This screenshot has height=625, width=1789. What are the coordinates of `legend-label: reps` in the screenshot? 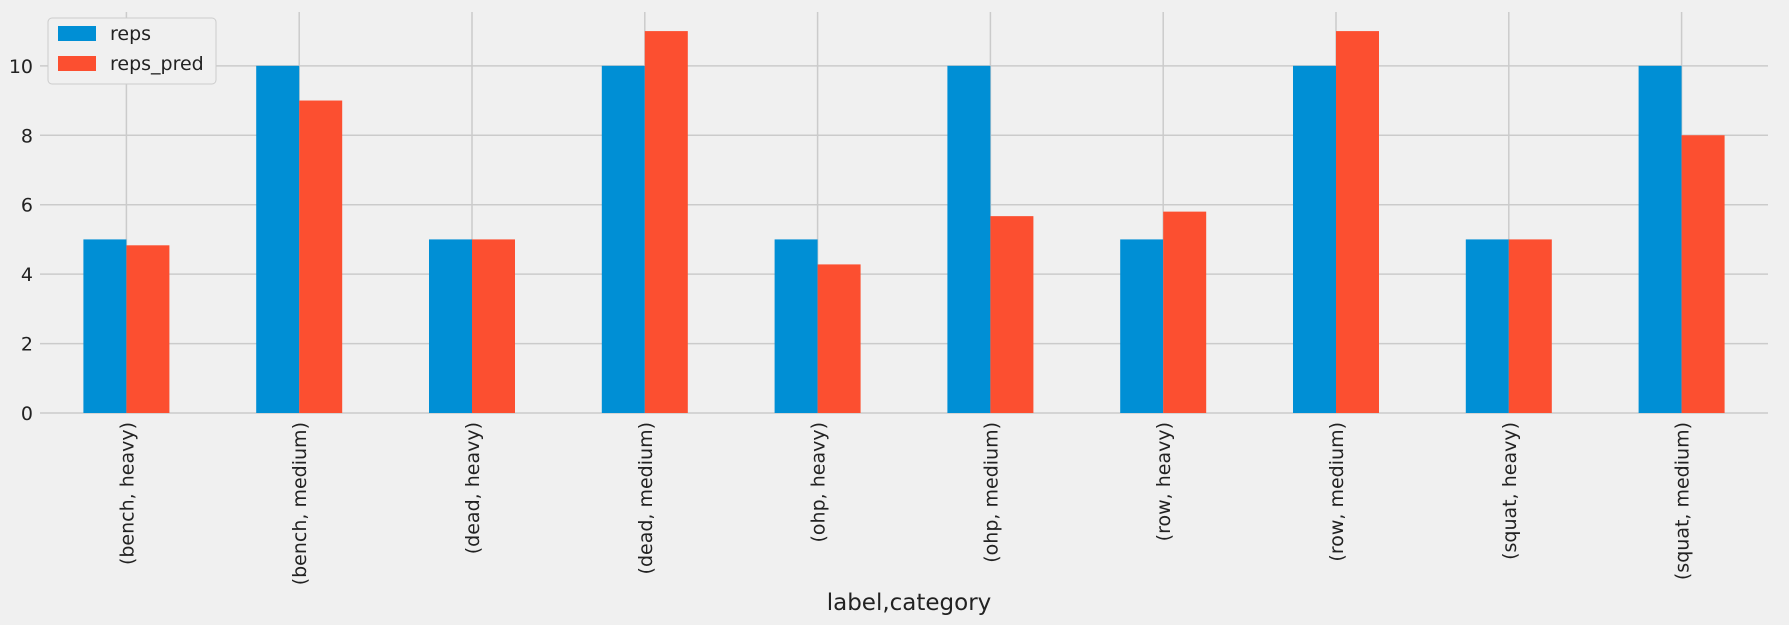 It's located at (130, 34).